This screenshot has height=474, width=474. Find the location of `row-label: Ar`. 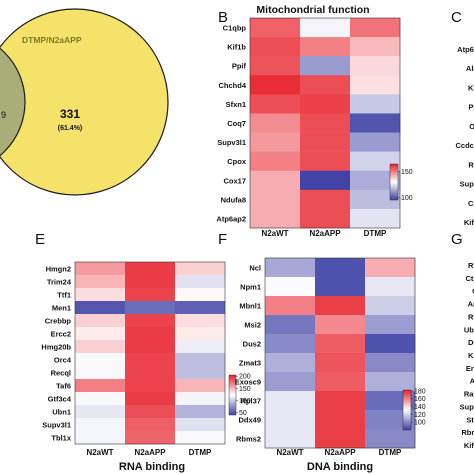

row-label: Ar is located at coordinates (472, 381).